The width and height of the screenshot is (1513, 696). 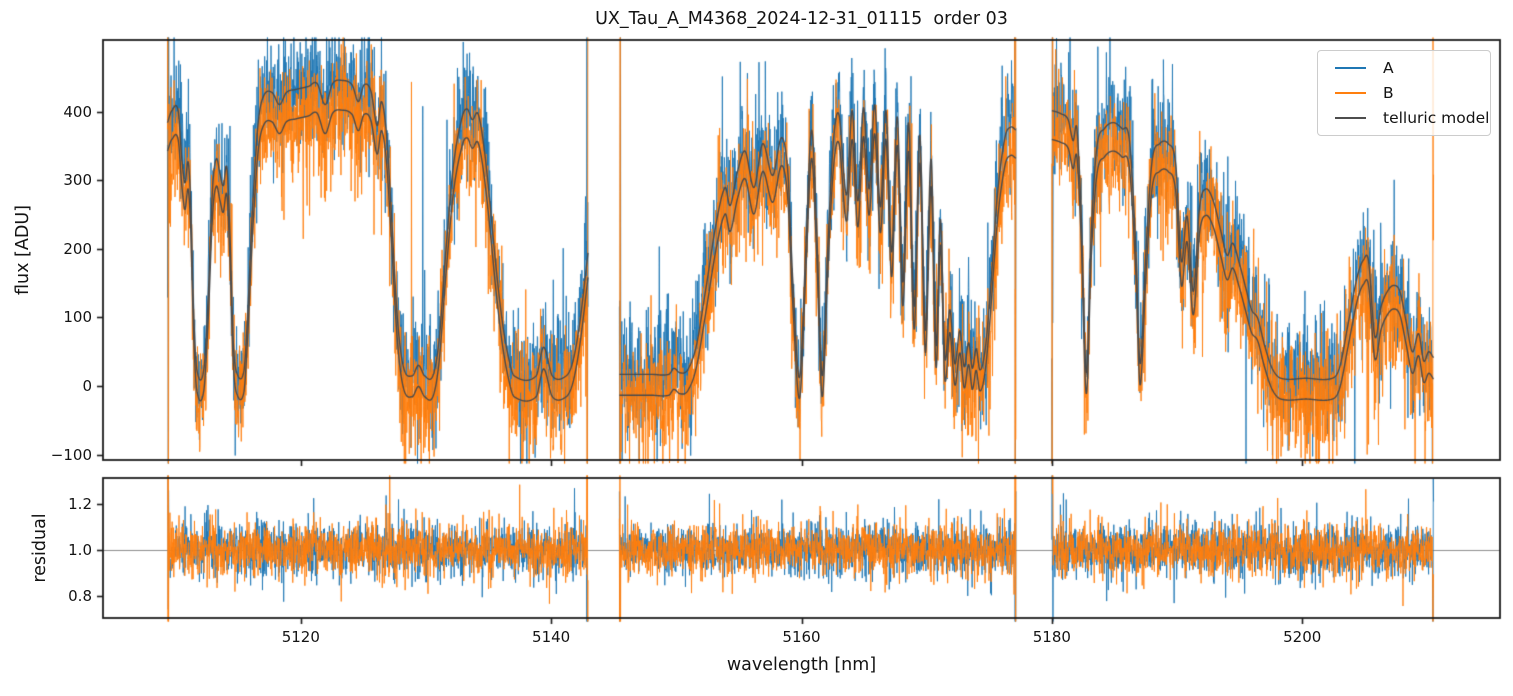 I want to click on x-tick-label: 5160, so click(x=801, y=637).